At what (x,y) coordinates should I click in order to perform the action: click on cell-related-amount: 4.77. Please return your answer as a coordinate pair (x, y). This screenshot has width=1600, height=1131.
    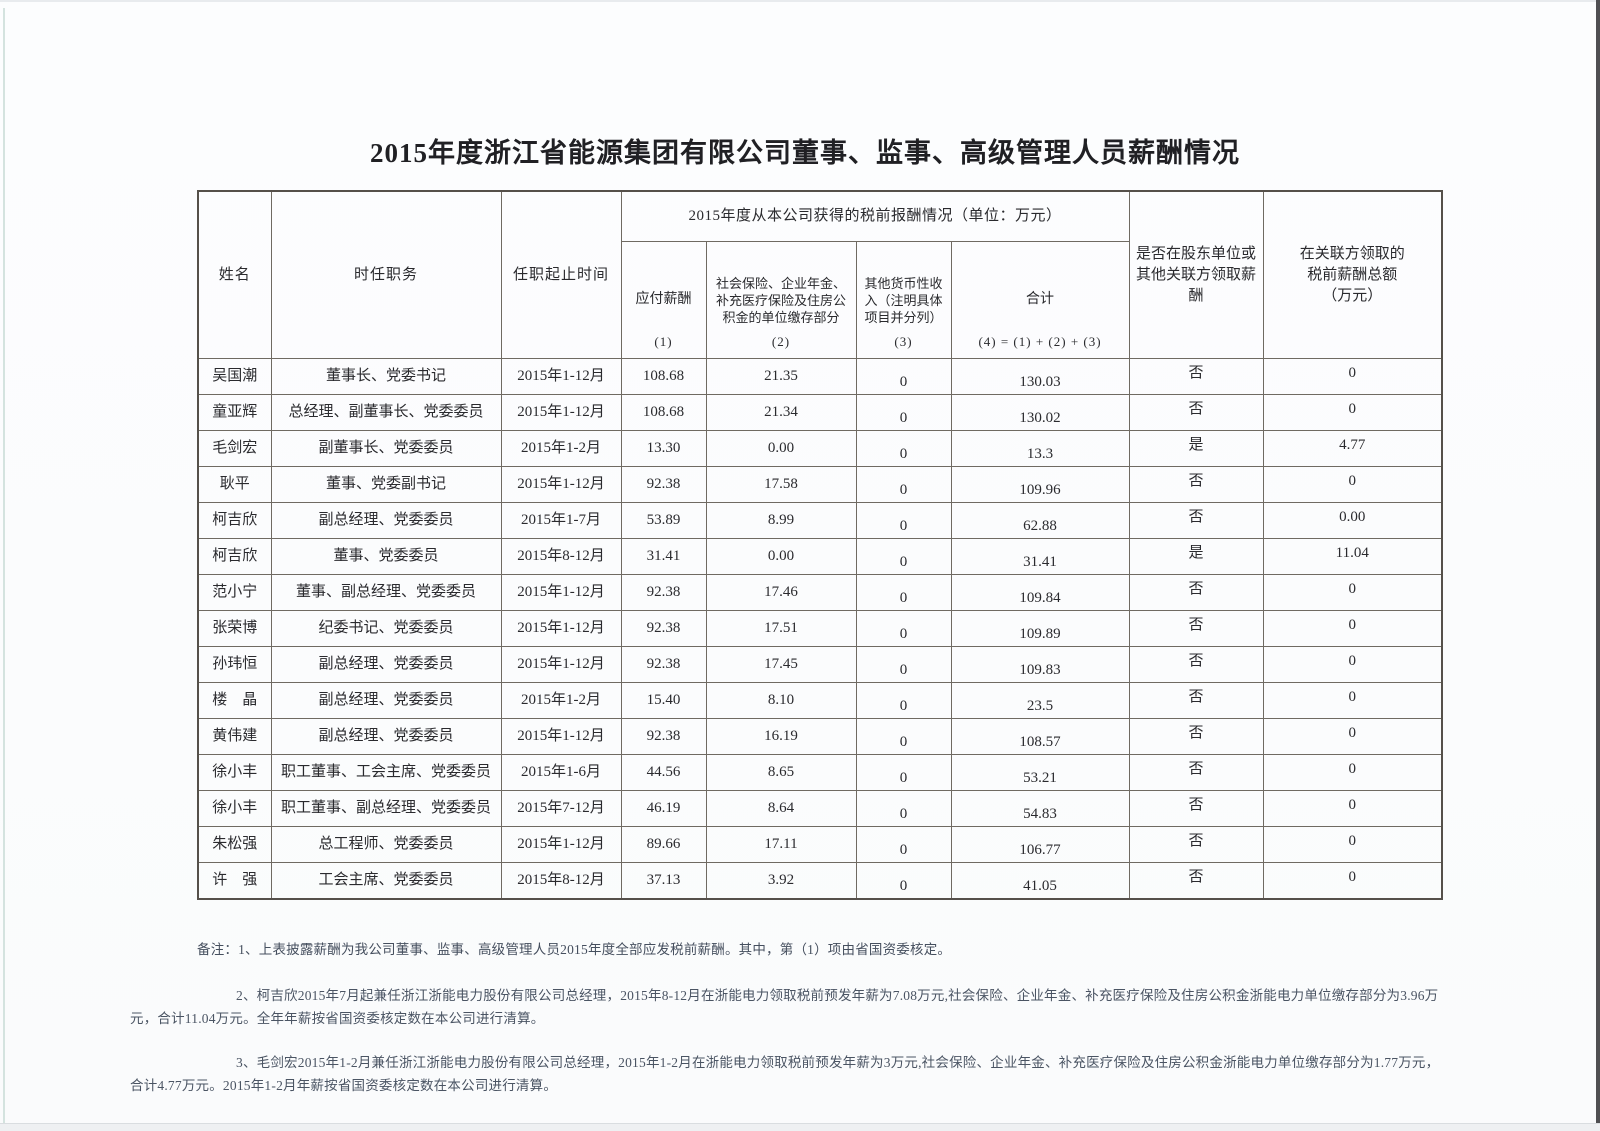
    Looking at the image, I should click on (1352, 448).